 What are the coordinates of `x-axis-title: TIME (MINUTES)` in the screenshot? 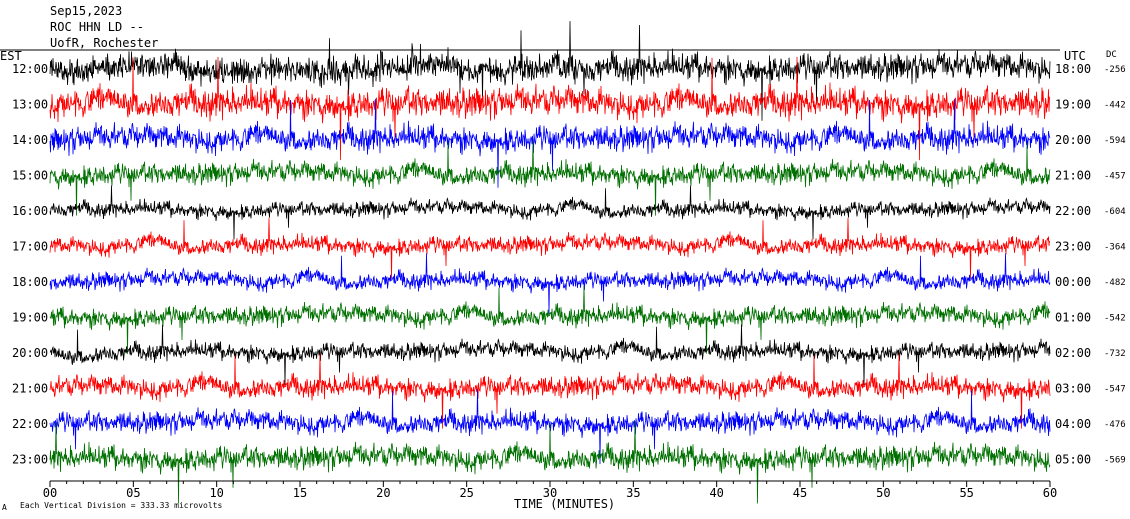 It's located at (564, 504).